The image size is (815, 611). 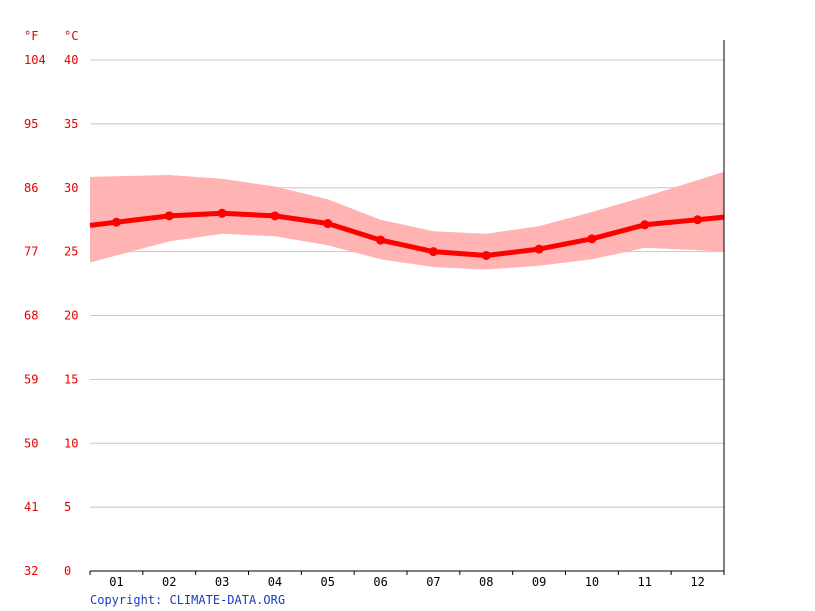 I want to click on month-tick-label: 01, so click(x=116, y=582).